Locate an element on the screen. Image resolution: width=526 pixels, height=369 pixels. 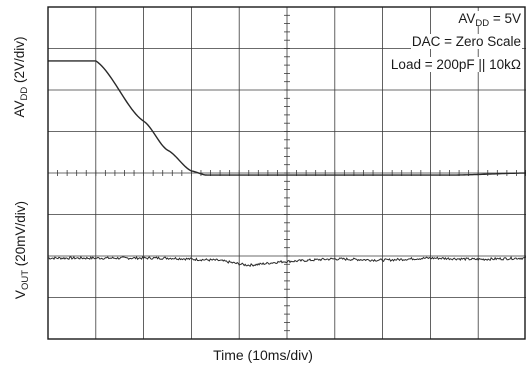
annotation-avdd: AVDD = 5V is located at coordinates (489, 20).